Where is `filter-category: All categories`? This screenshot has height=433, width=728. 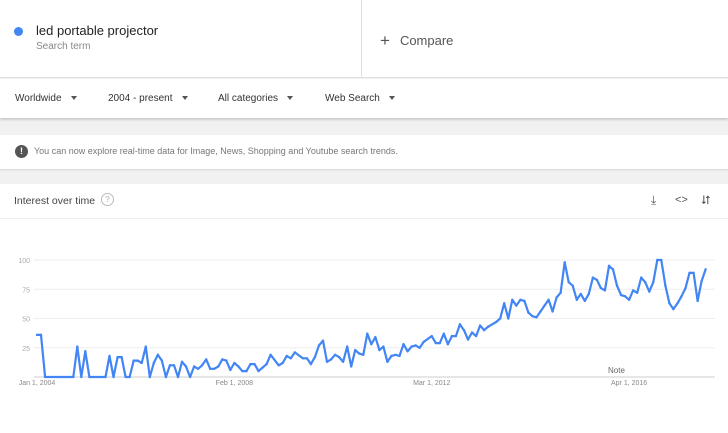
filter-category: All categories is located at coordinates (256, 98).